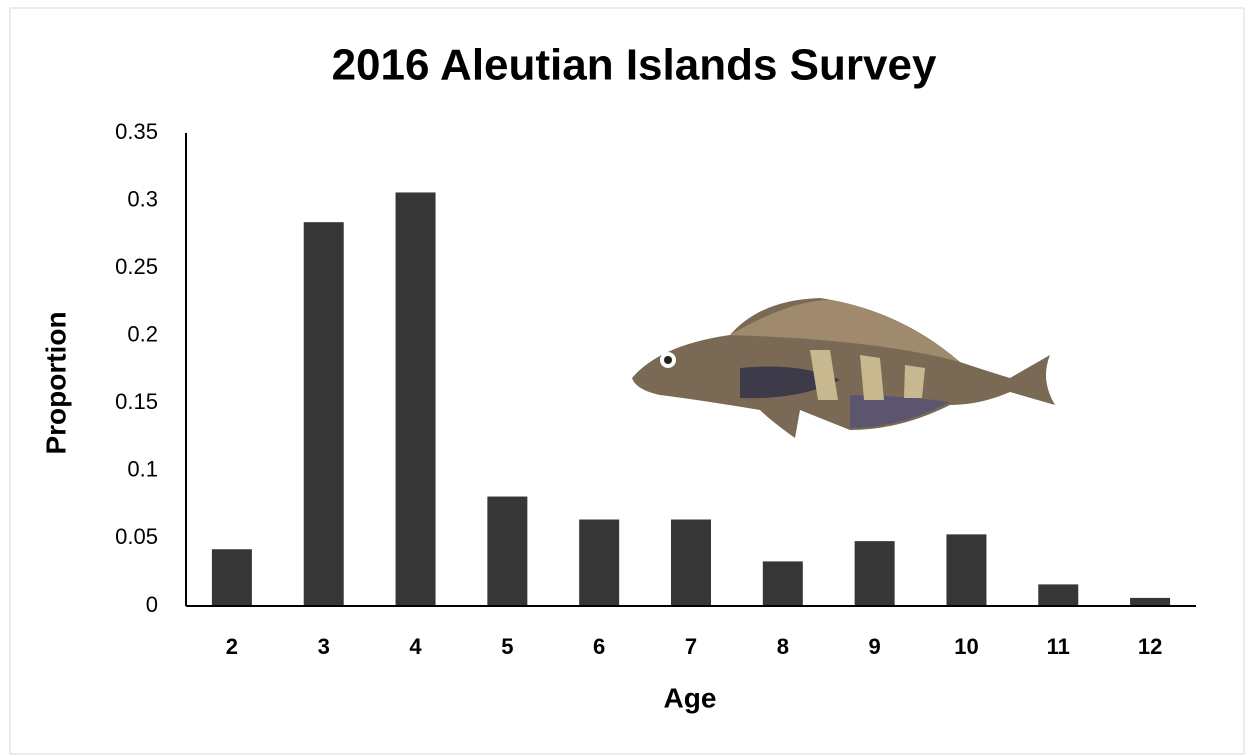 The height and width of the screenshot is (756, 1248). I want to click on x-tick-label: 2, so click(232, 646).